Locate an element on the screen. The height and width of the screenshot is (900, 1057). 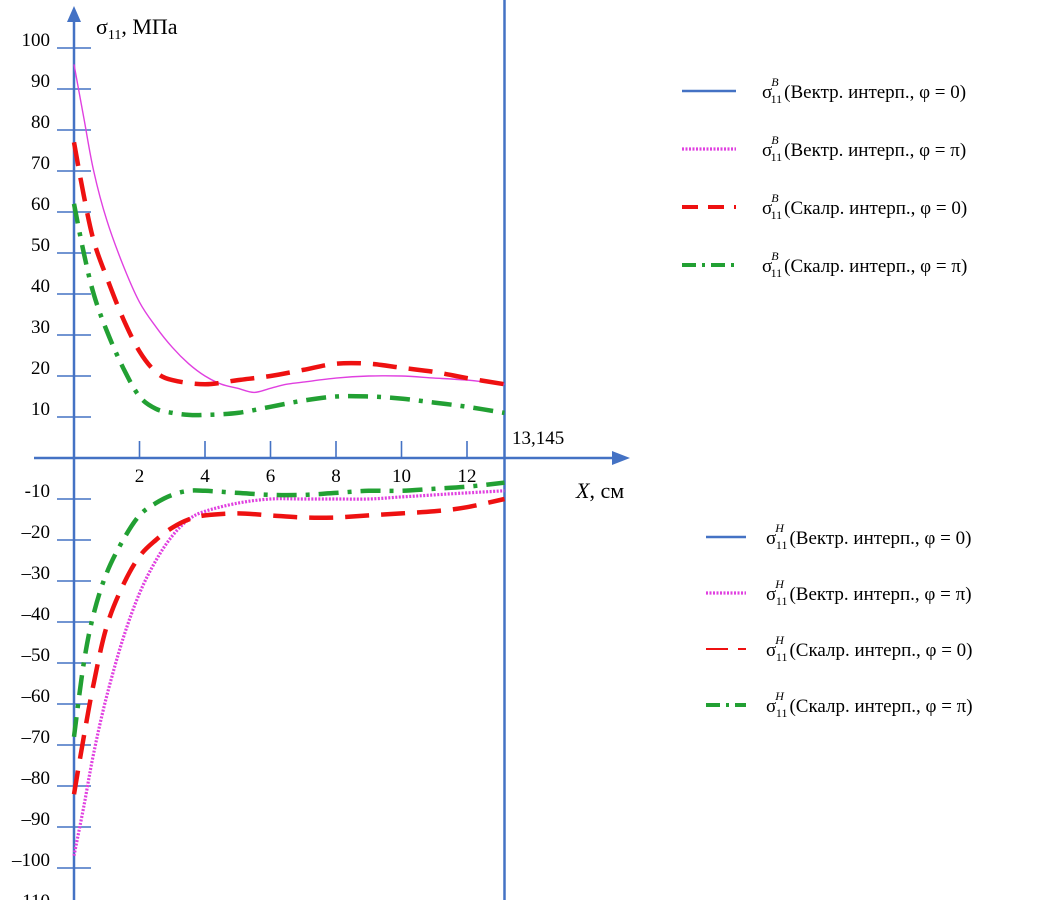
y-tick-label-10: 10 is located at coordinates (40, 409).